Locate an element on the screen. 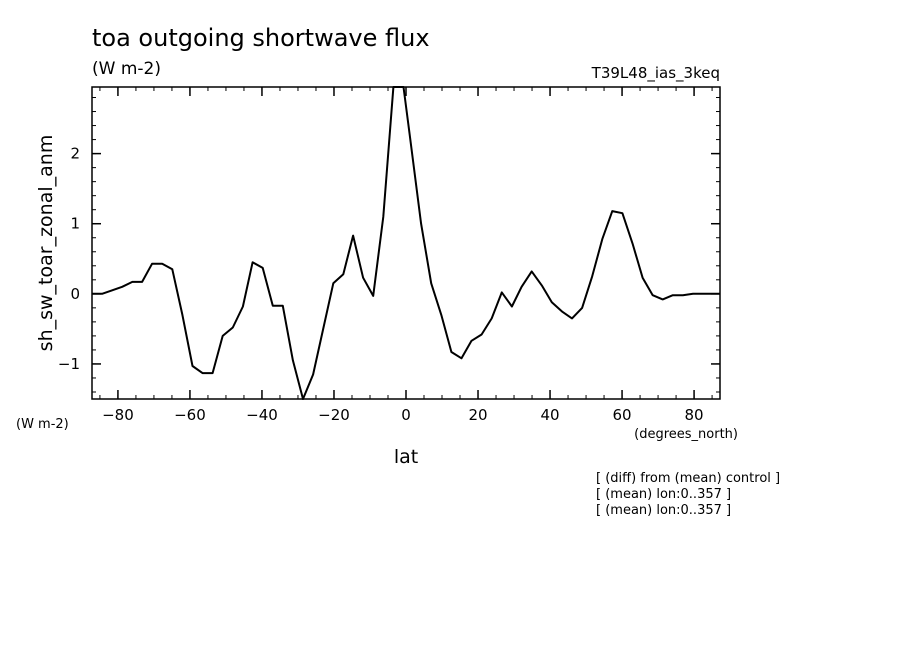 The width and height of the screenshot is (904, 654). x-tick-label: 40 is located at coordinates (549, 415).